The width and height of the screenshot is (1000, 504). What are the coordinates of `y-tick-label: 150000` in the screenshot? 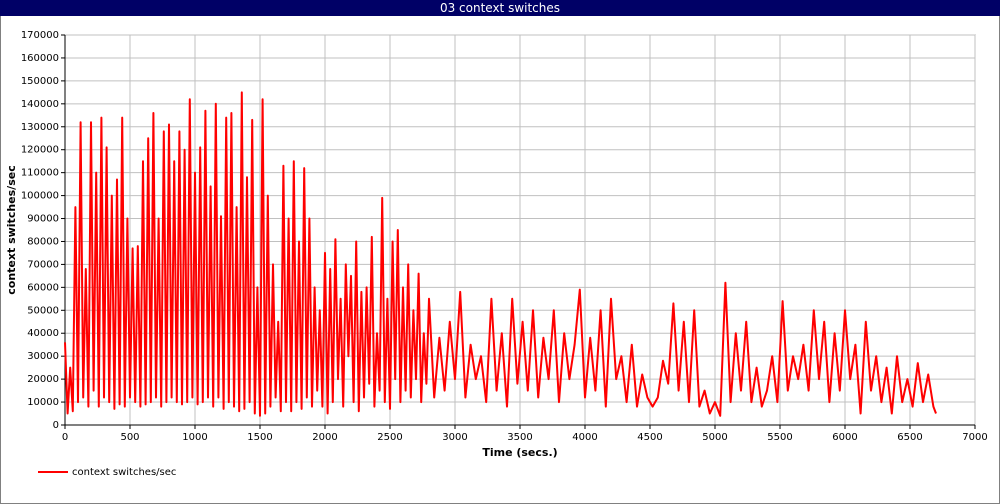 It's located at (40, 81).